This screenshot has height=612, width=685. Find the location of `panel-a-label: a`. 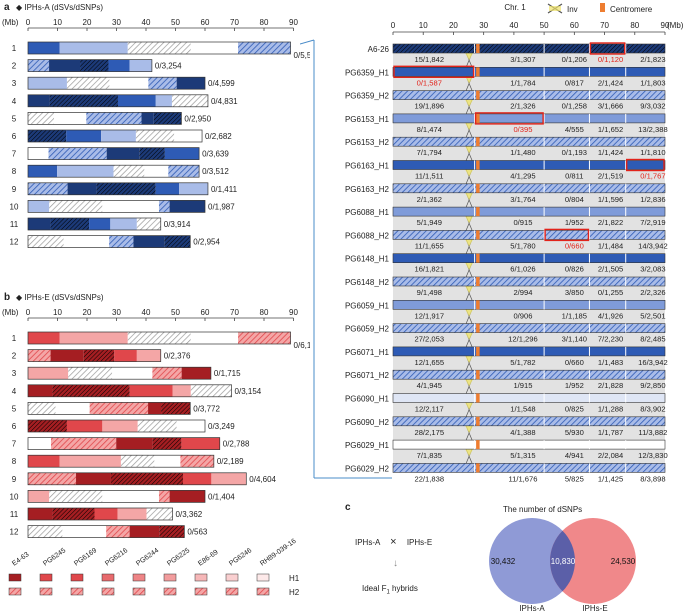

panel-a-label: a is located at coordinates (7, 7).